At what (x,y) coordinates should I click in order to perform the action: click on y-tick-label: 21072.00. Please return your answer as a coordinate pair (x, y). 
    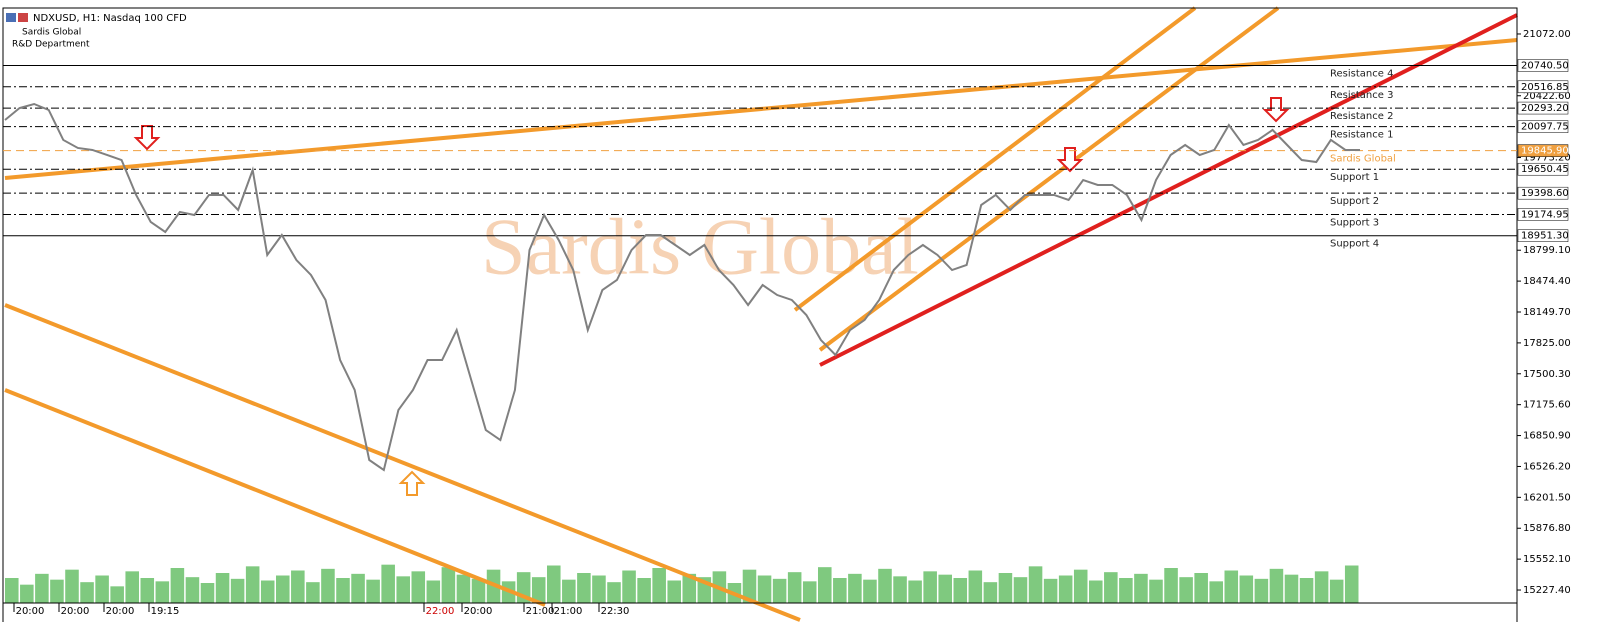
    Looking at the image, I should click on (1547, 34).